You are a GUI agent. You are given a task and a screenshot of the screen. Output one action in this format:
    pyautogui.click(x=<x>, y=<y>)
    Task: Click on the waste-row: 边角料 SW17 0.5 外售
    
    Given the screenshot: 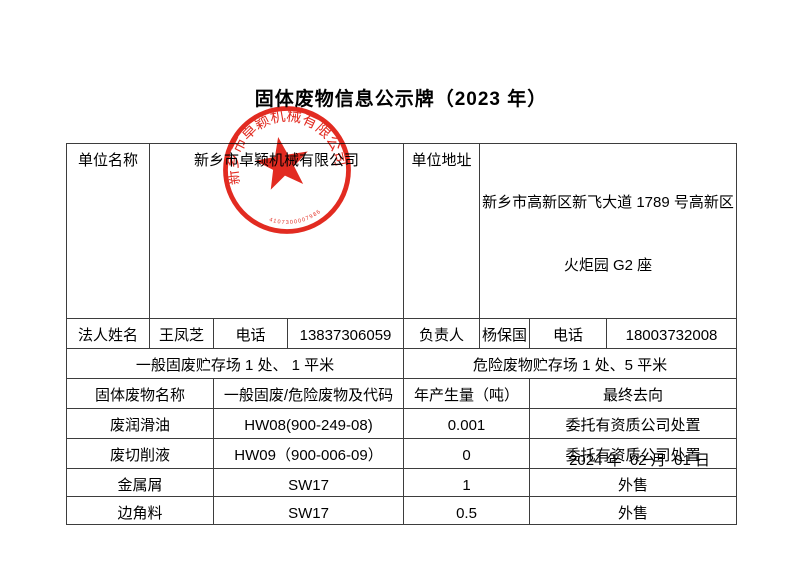 What is the action you would take?
    pyautogui.click(x=402, y=510)
    